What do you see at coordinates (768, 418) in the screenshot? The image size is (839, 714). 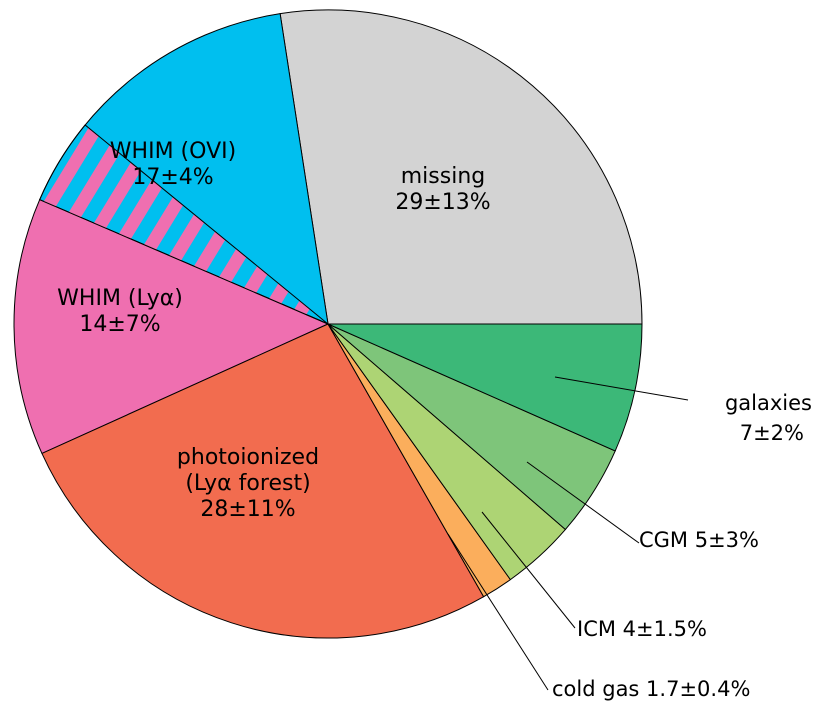 I see `slice-label-galaxies: galaxies 7±2%` at bounding box center [768, 418].